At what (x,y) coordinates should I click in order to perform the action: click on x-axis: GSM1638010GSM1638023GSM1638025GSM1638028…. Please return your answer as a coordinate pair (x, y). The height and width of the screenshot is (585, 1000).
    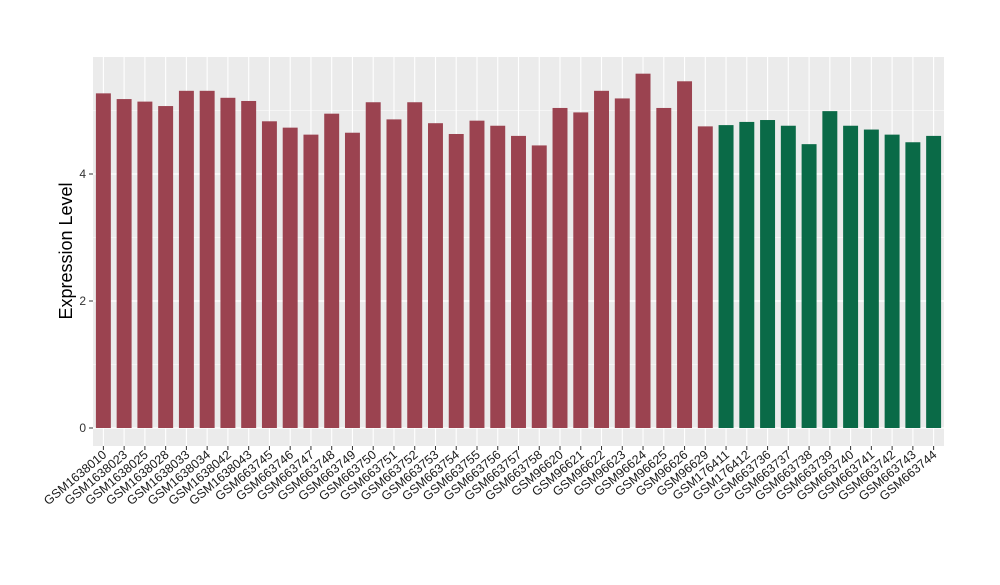
    Looking at the image, I should click on (490, 477).